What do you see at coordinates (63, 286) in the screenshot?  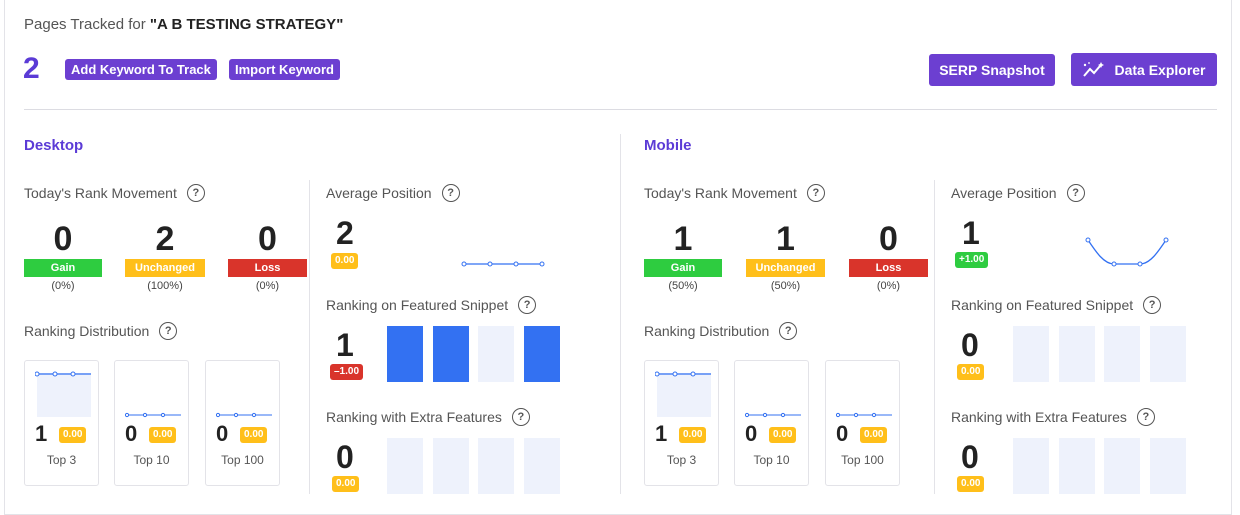 I see `gain-percent: (0%)` at bounding box center [63, 286].